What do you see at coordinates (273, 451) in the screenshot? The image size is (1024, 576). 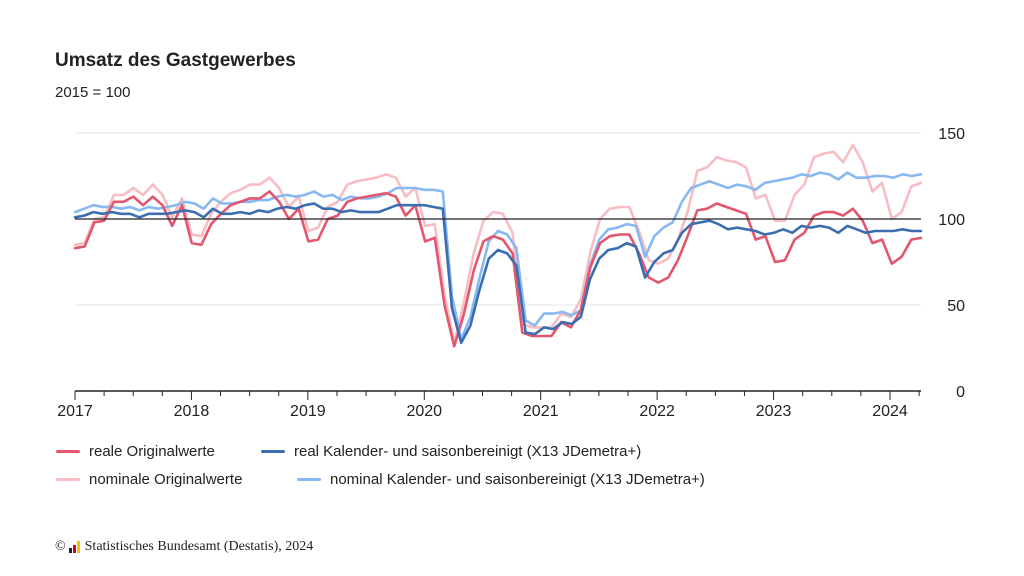 I see `legend-swatch-real-sa` at bounding box center [273, 451].